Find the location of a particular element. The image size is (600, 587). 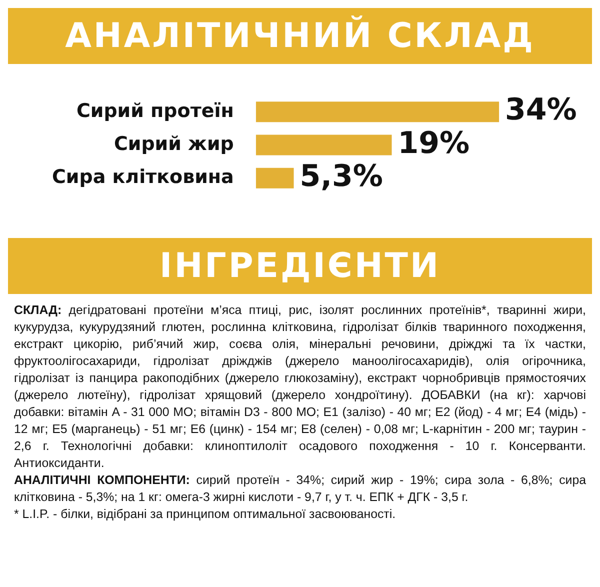

y-tick-label: Сирий протеїн is located at coordinates (155, 111).